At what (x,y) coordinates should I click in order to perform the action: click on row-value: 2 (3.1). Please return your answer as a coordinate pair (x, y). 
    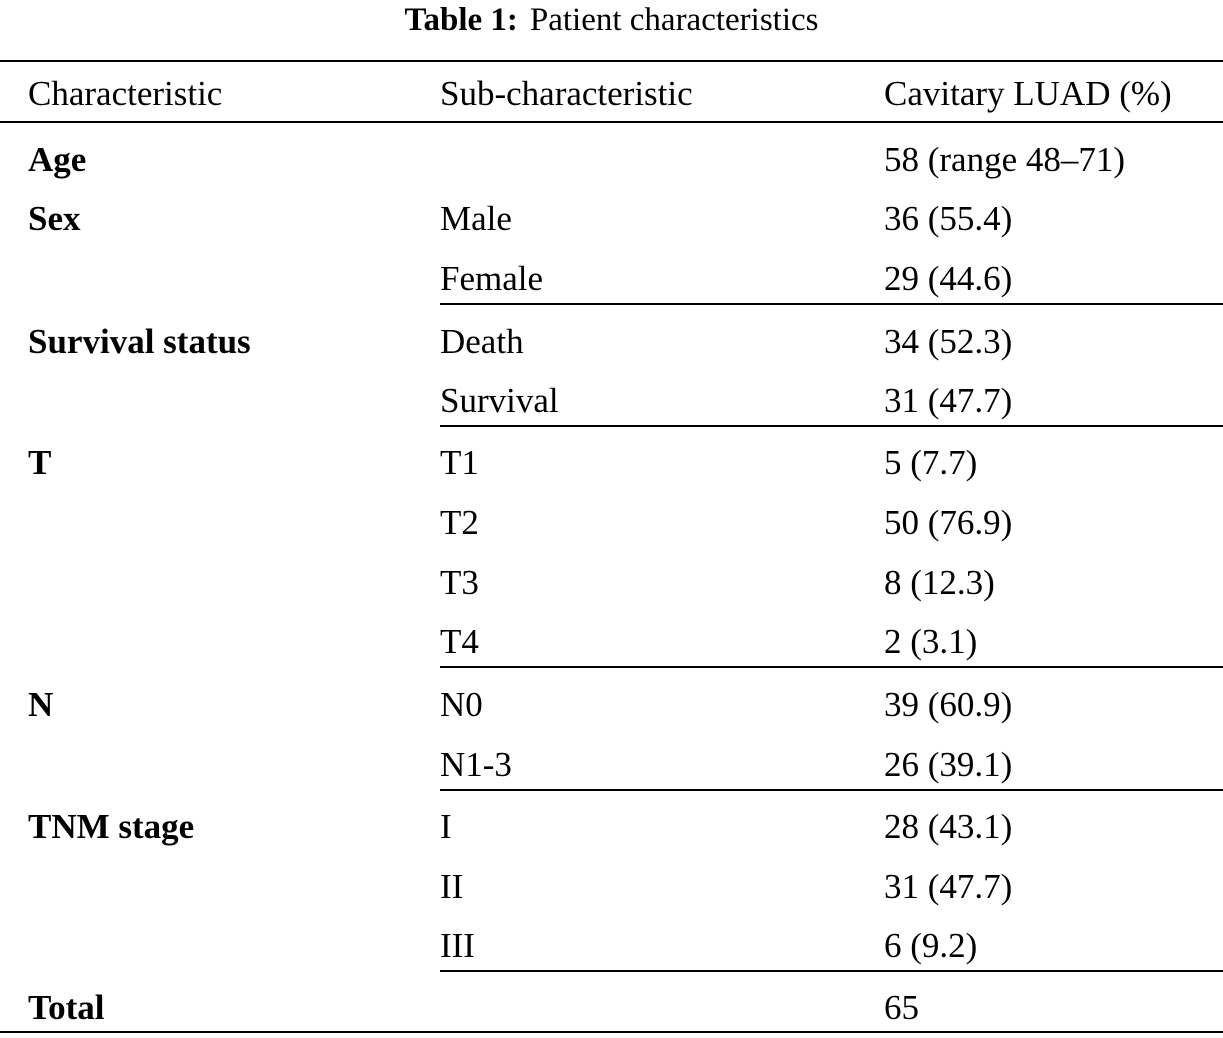
    Looking at the image, I should click on (931, 641).